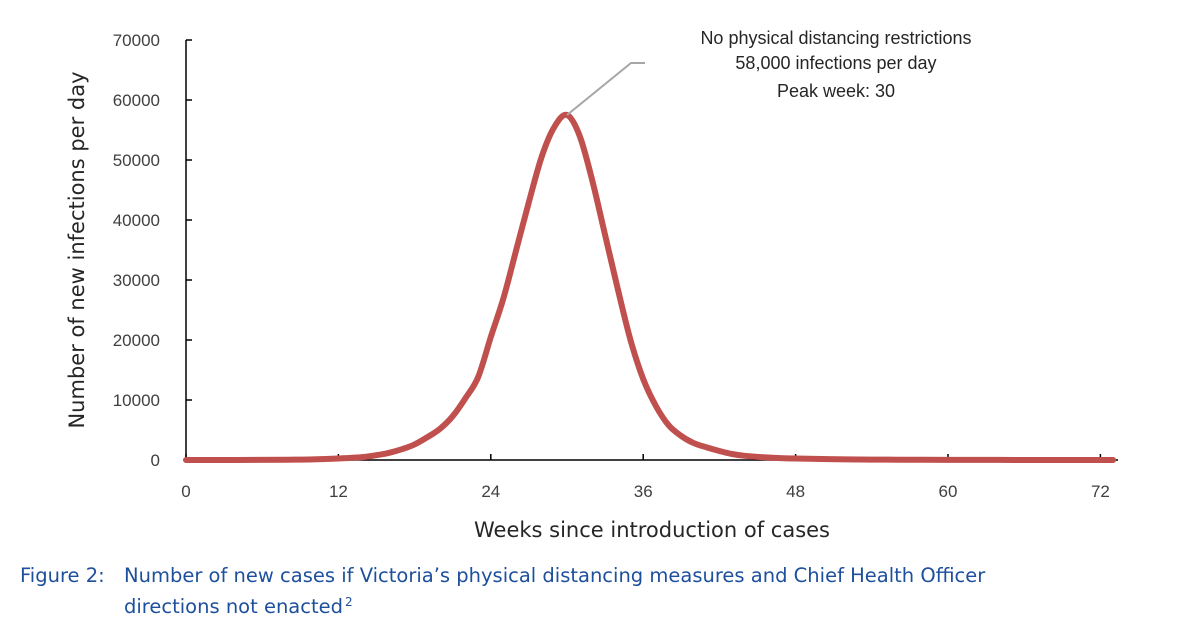 The height and width of the screenshot is (629, 1195). I want to click on annotation-line-3: Peak week: 30, so click(836, 91).